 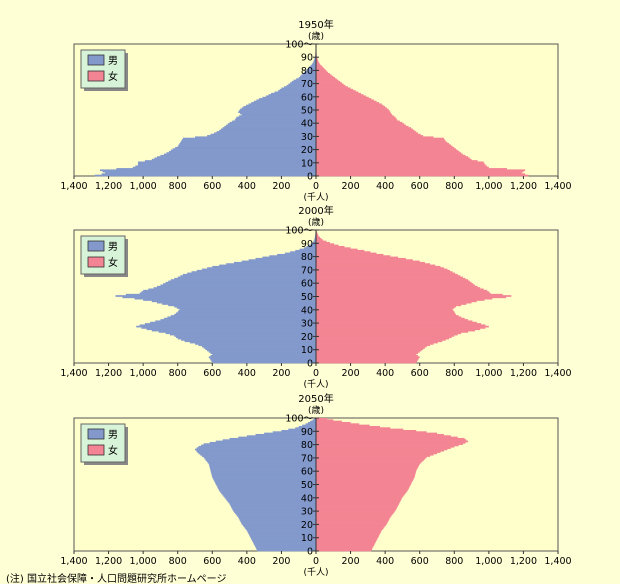 I want to click on panel-title: 1950年, so click(x=315, y=24).